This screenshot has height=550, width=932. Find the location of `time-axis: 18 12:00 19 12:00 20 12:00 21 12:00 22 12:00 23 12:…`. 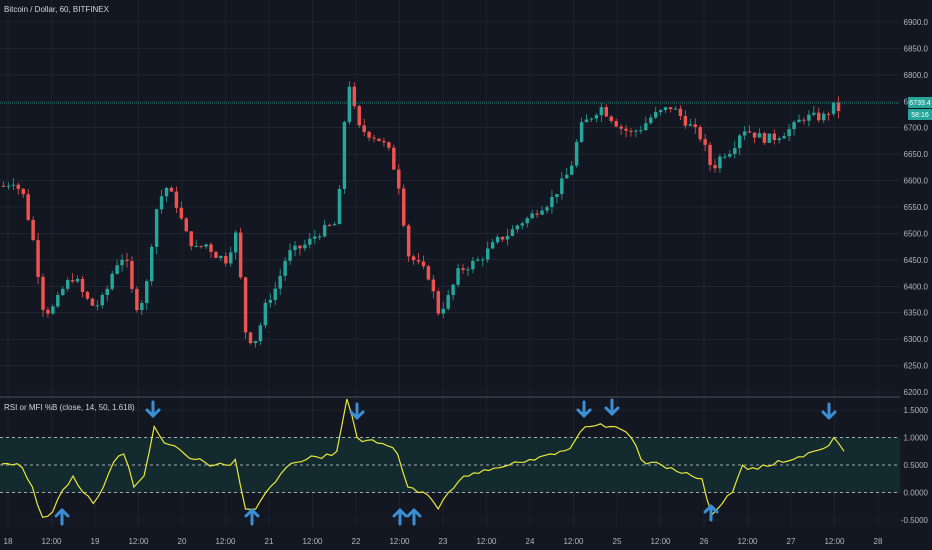

time-axis: 18 12:00 19 12:00 20 12:00 21 12:00 22 12:00 23 12:… is located at coordinates (443, 541).